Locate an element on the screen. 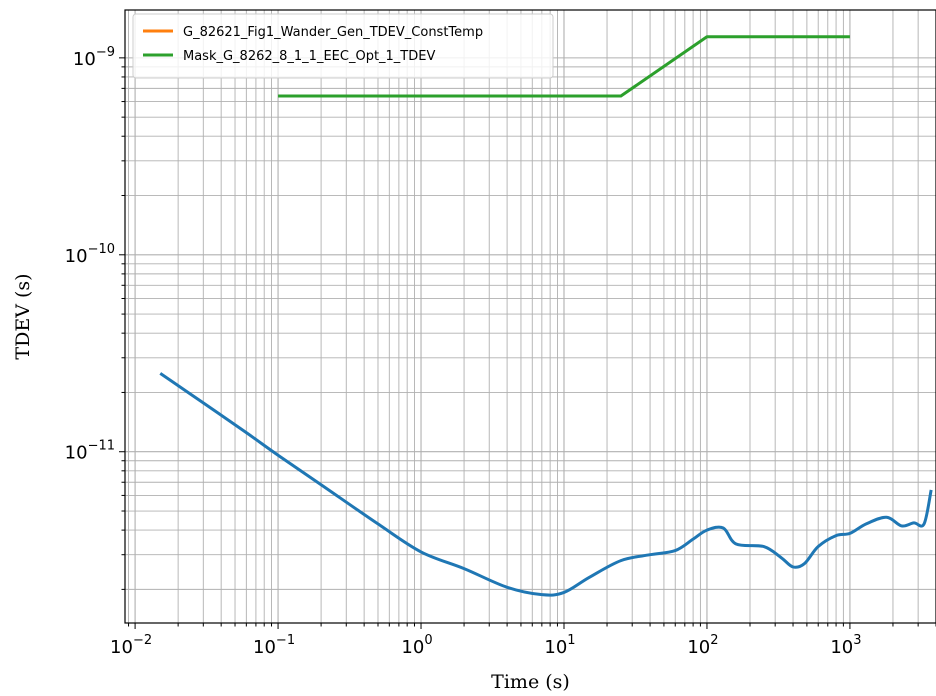 This screenshot has height=696, width=936. y-tick-label: 10−9 is located at coordinates (94, 57).